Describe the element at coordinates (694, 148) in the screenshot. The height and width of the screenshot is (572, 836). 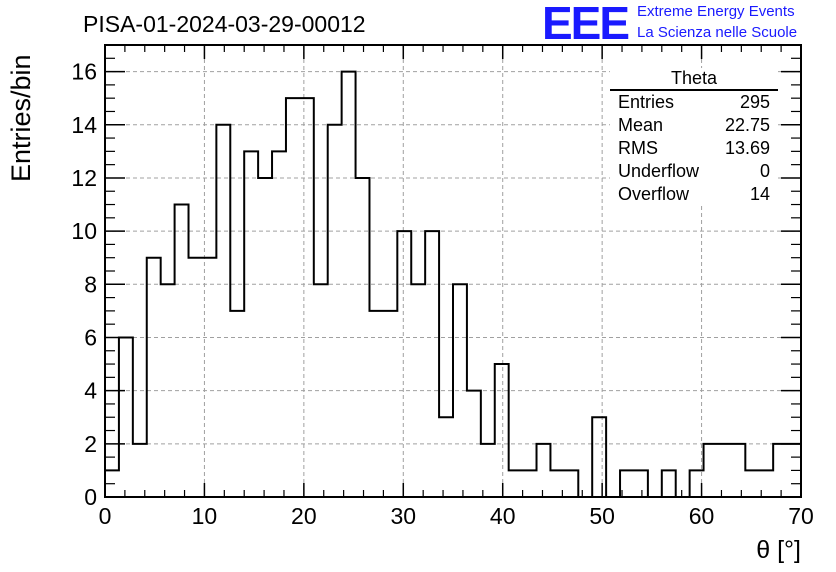
I see `stats-row-rms: RMS 13.69` at that location.